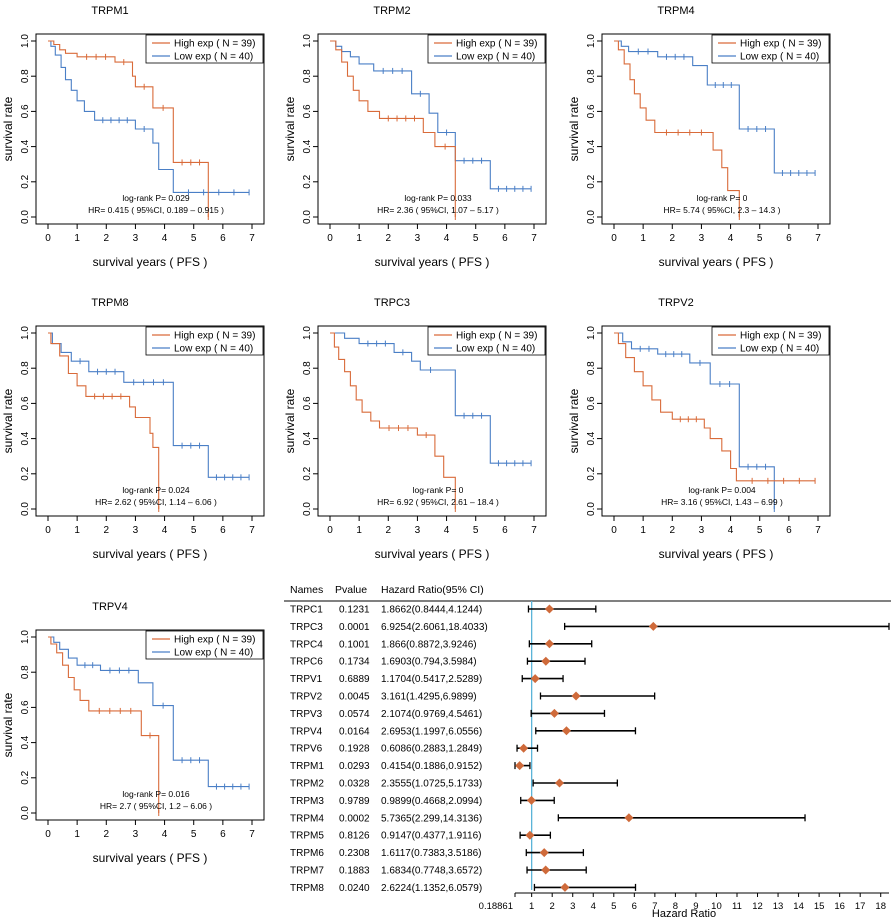  What do you see at coordinates (307, 766) in the screenshot?
I see `row-name: TRPM1` at bounding box center [307, 766].